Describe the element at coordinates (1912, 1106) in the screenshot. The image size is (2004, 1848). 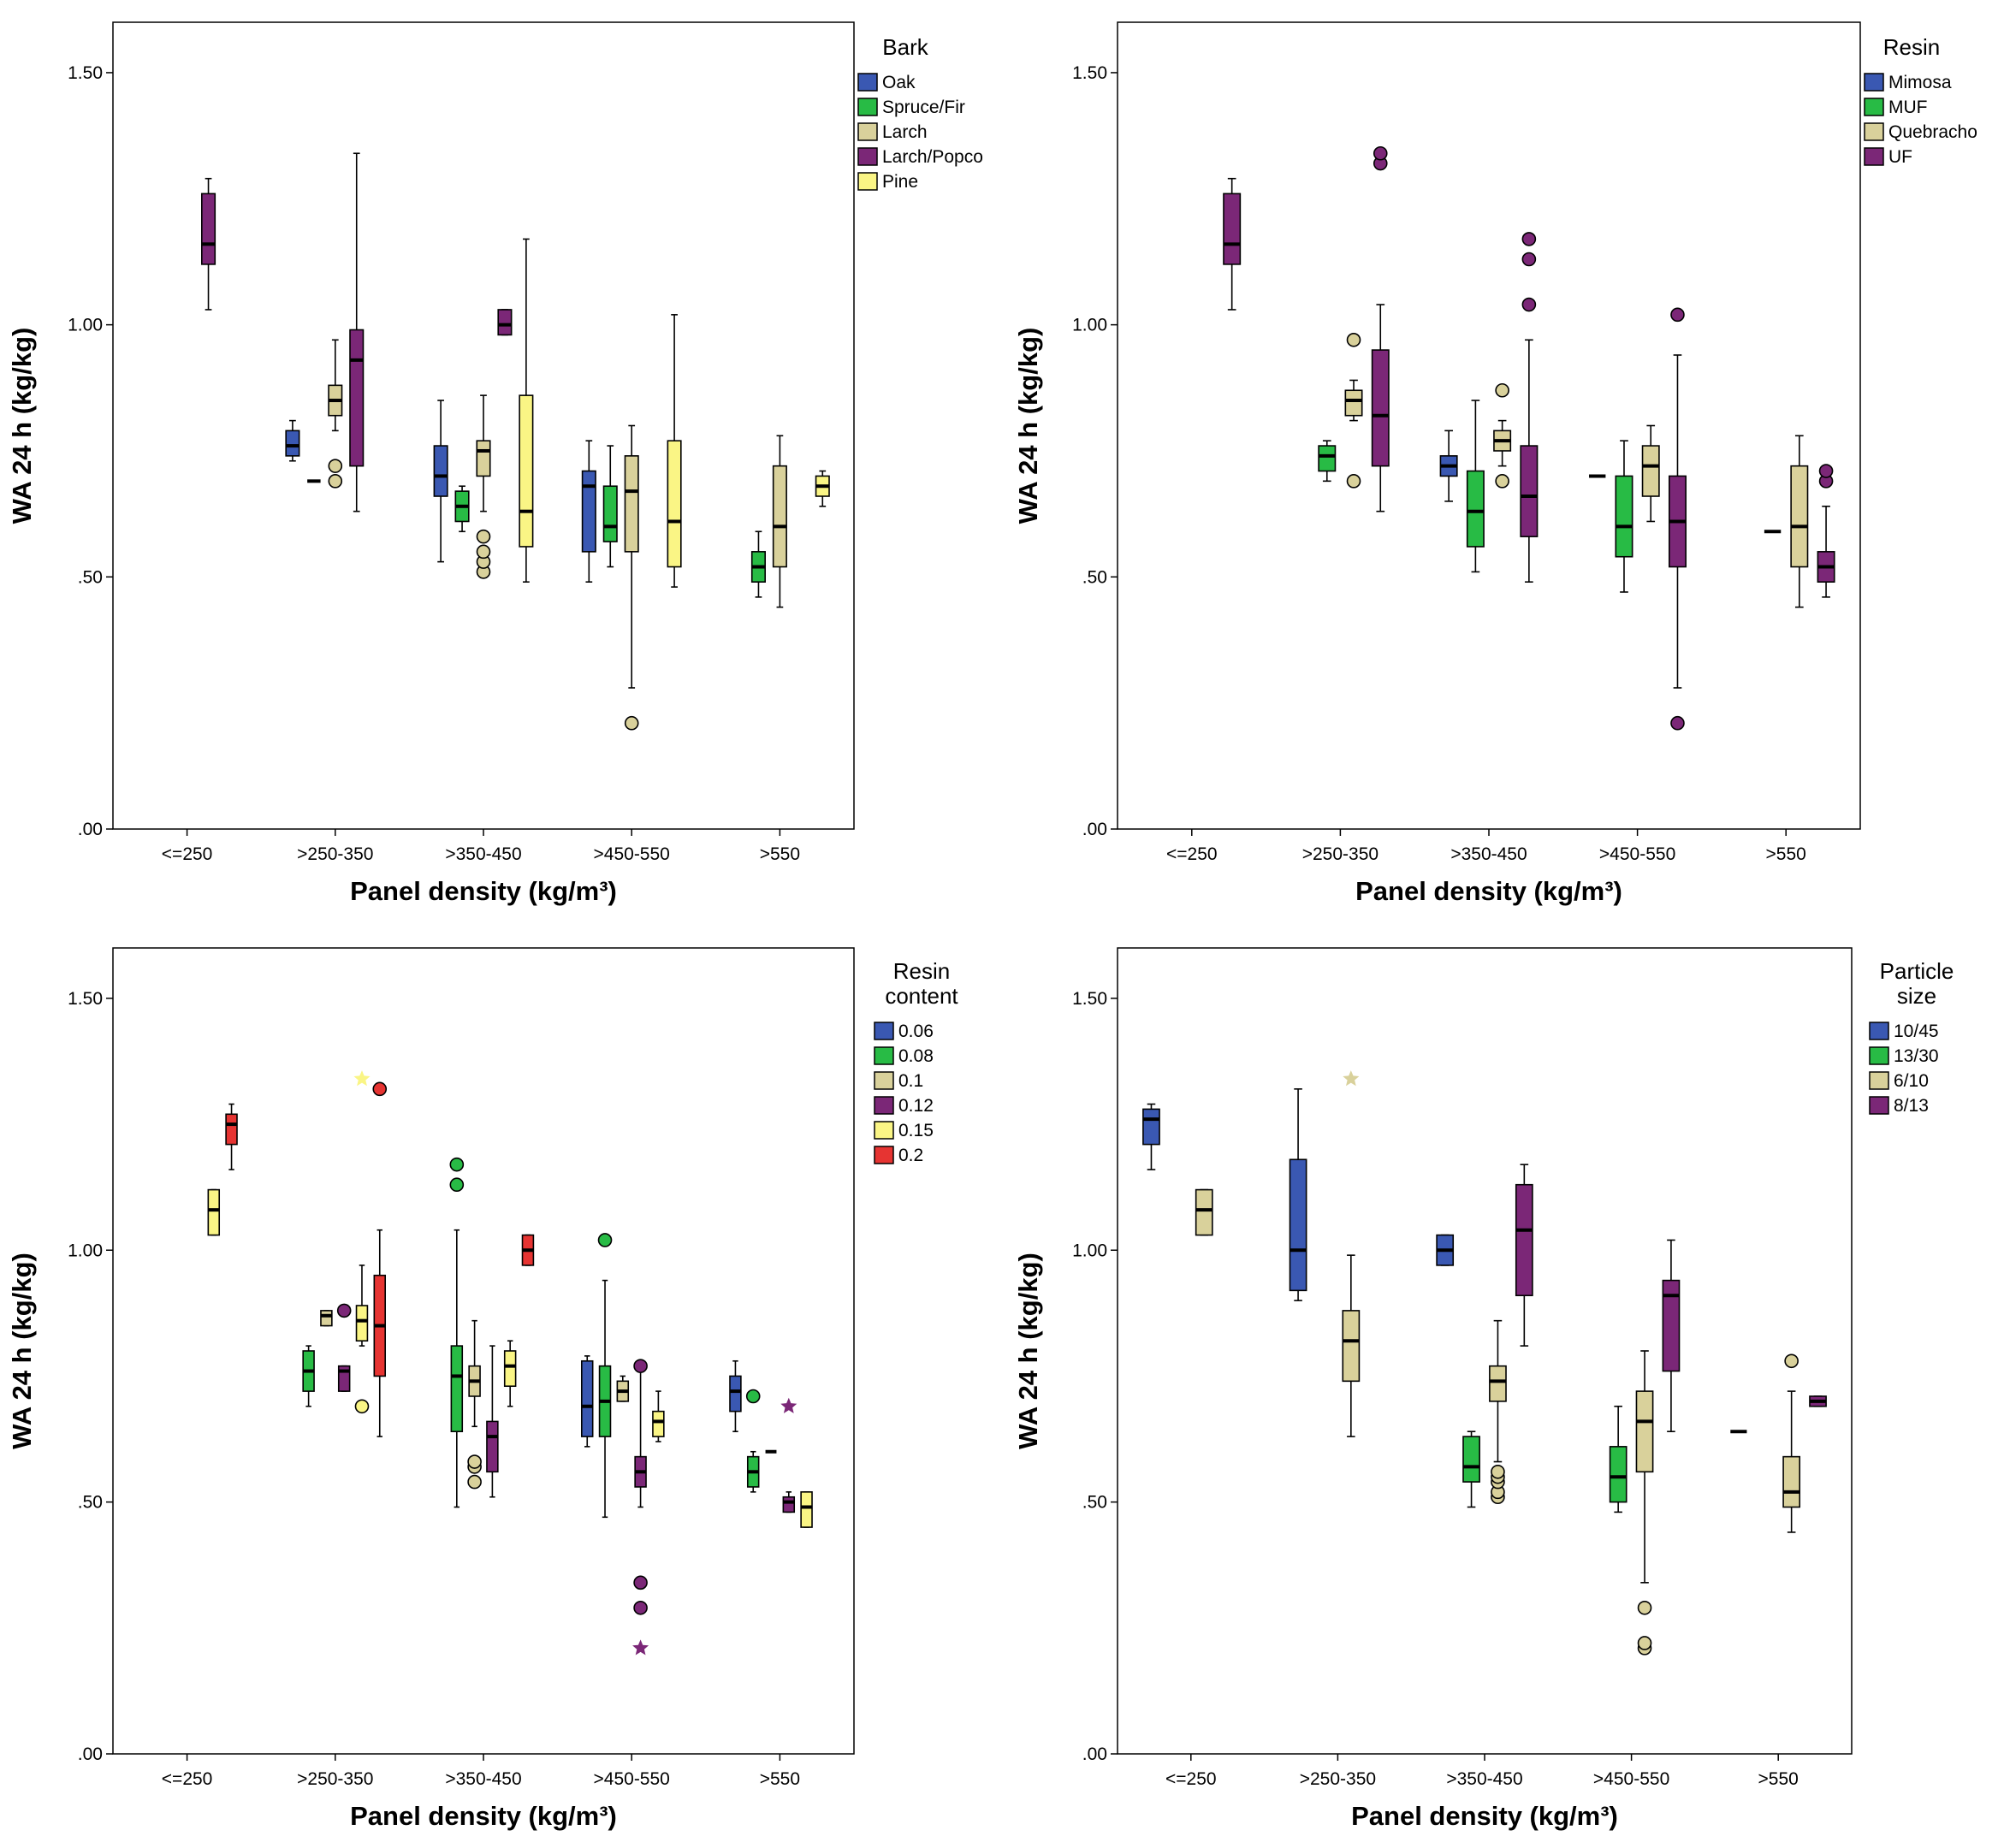
I see `legend-label: 8/13` at that location.